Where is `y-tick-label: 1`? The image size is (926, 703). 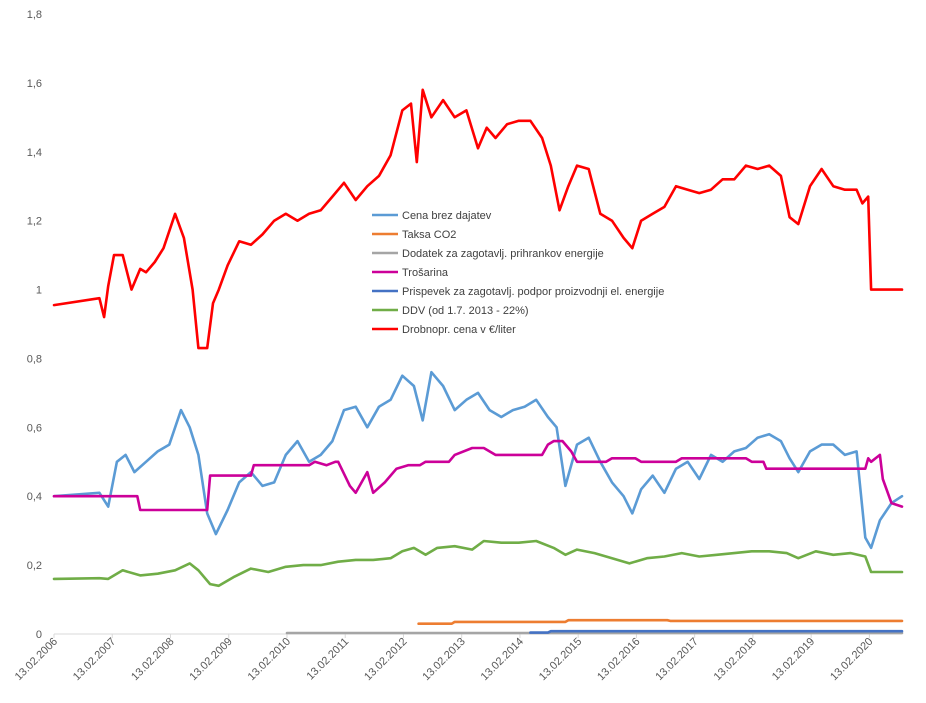 y-tick-label: 1 is located at coordinates (39, 291).